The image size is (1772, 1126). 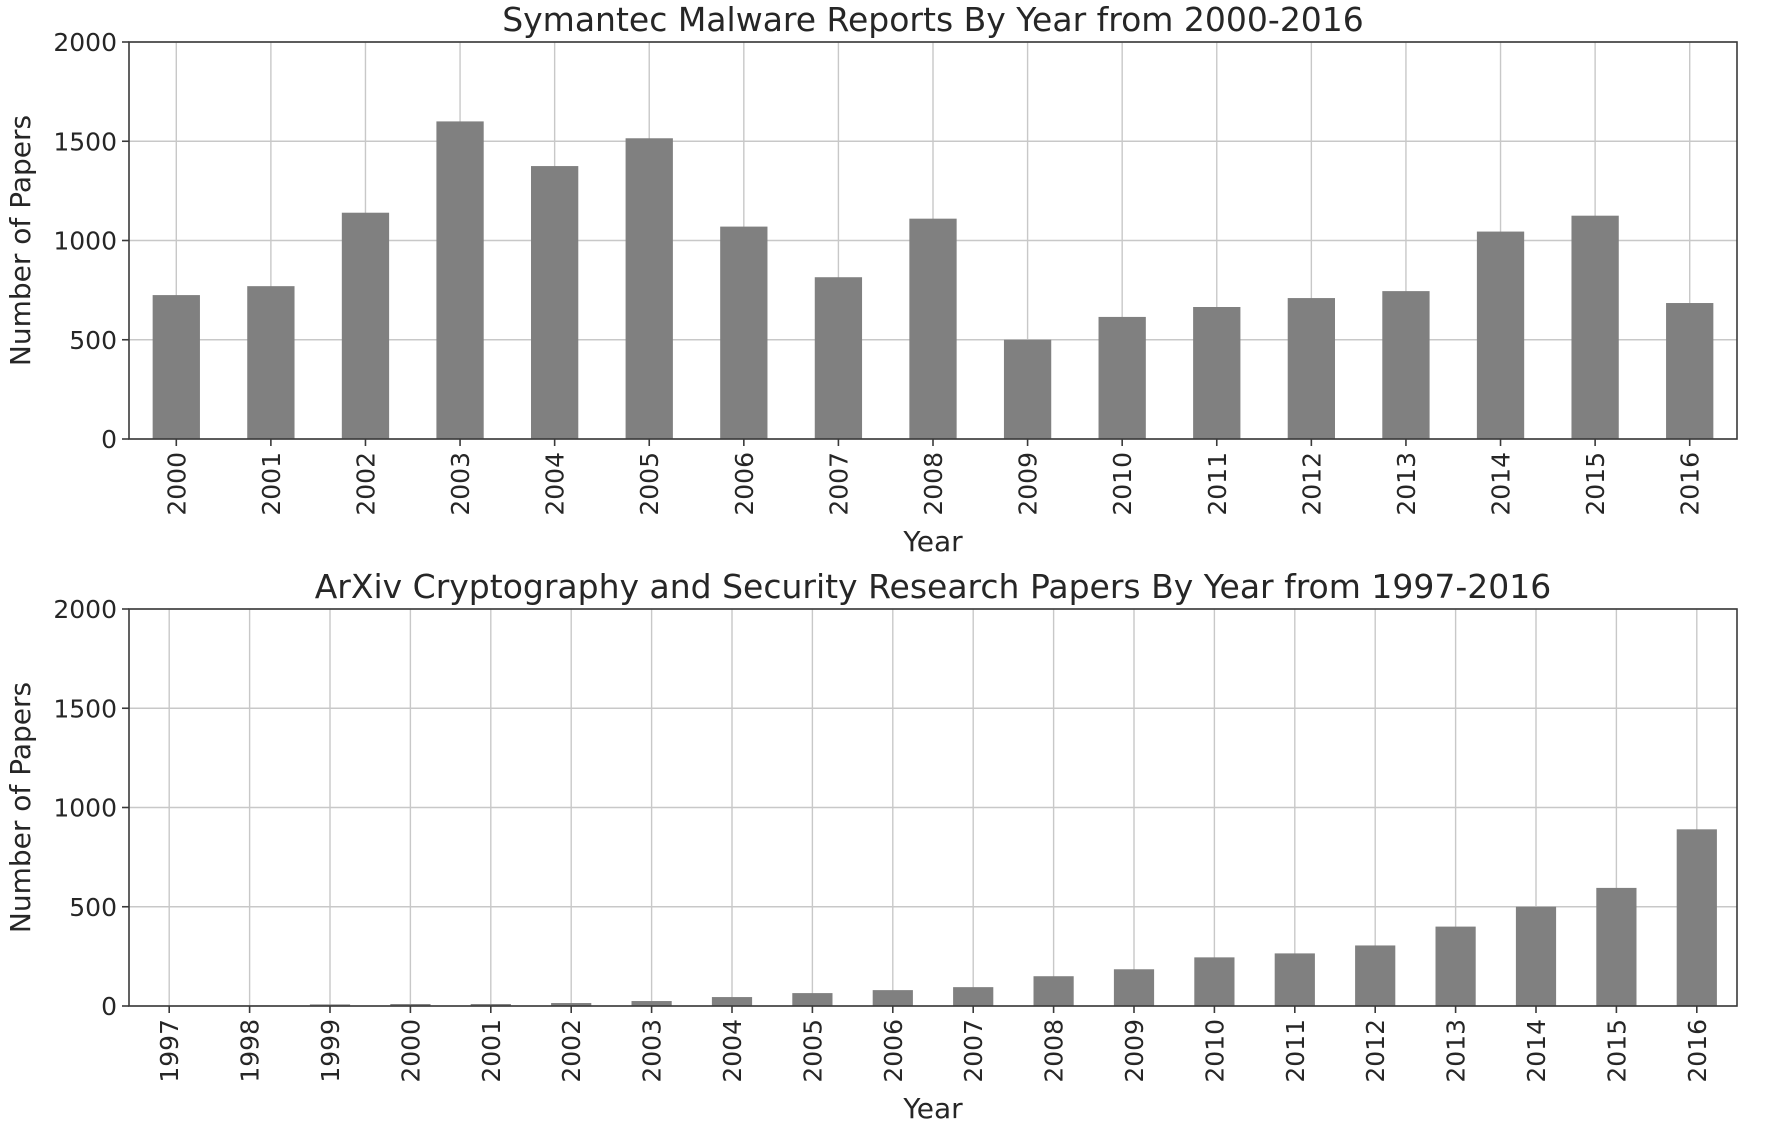 I want to click on x-tick-label: 1999, so click(x=330, y=1051).